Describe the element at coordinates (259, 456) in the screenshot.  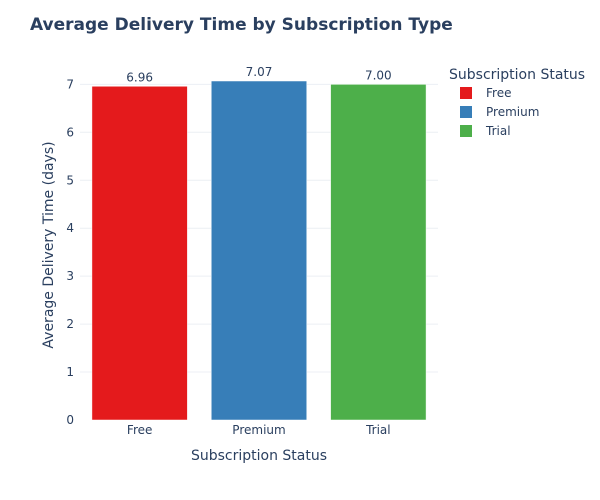
I see `x-axis-title: Subscription Status` at that location.